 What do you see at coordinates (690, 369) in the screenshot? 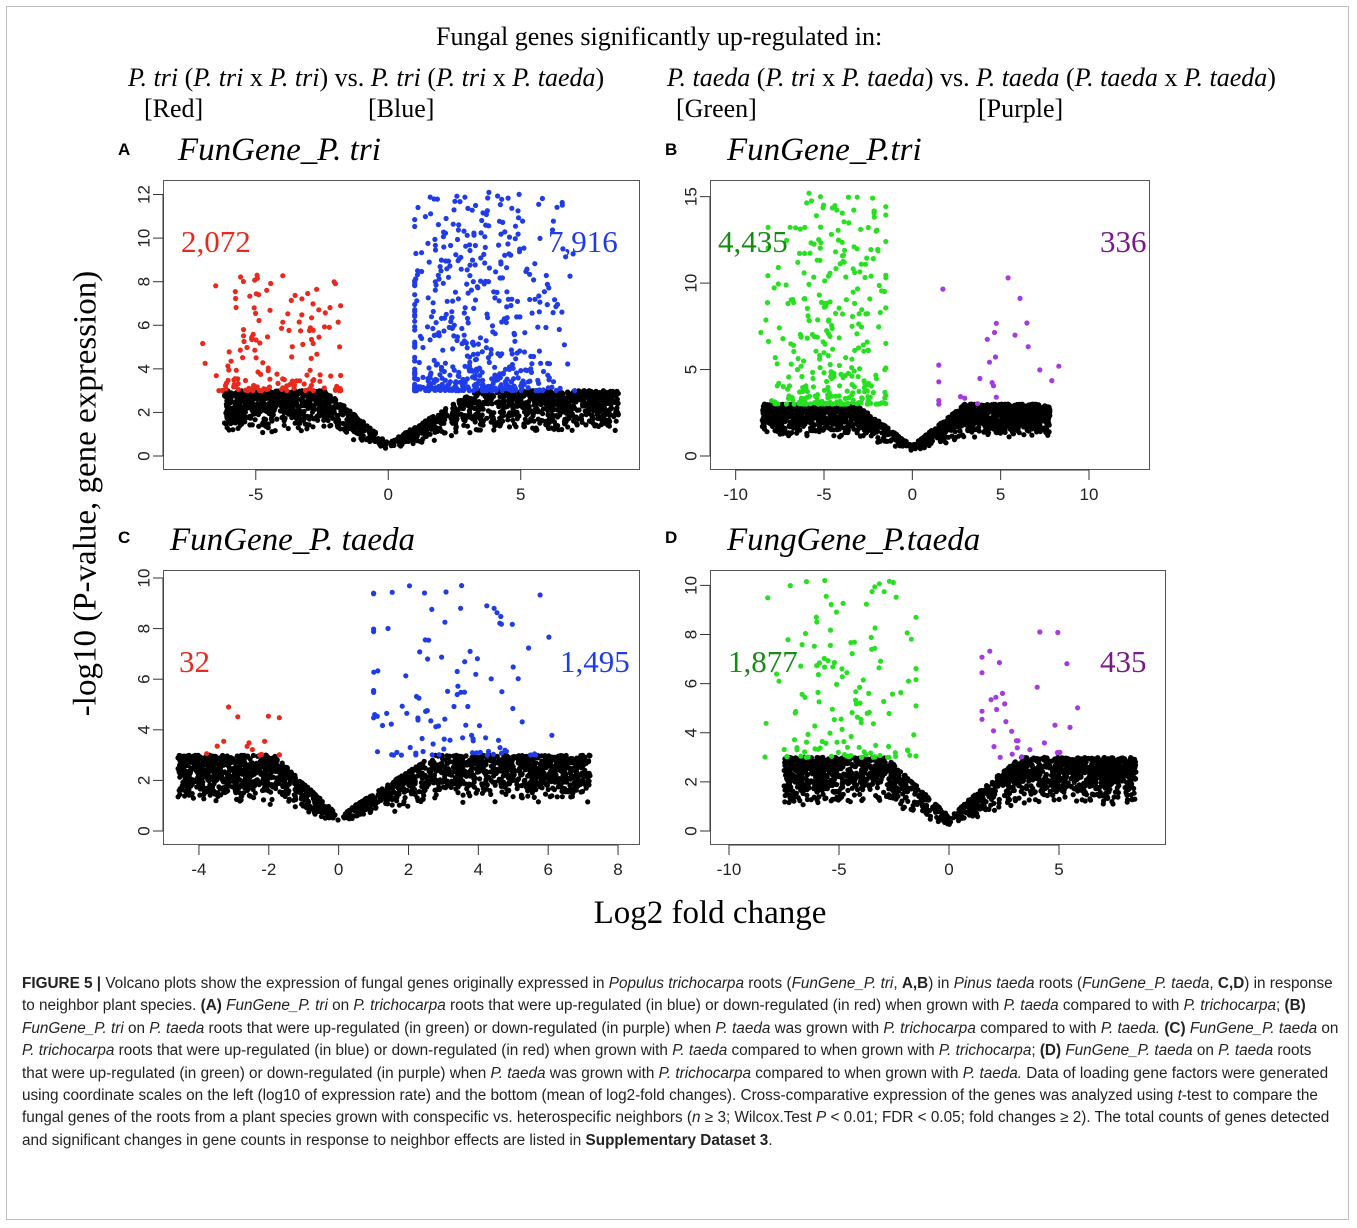
I see `y-tick-label: 5` at bounding box center [690, 369].